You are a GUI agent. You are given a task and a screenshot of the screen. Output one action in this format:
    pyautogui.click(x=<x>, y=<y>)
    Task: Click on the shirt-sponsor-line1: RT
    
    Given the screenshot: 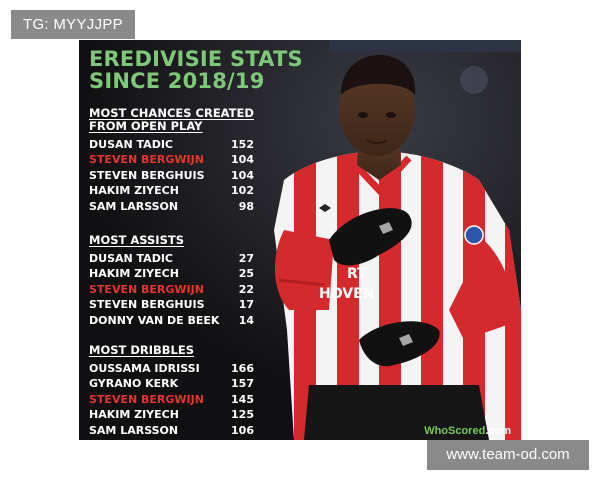 What is the action you would take?
    pyautogui.click(x=357, y=274)
    